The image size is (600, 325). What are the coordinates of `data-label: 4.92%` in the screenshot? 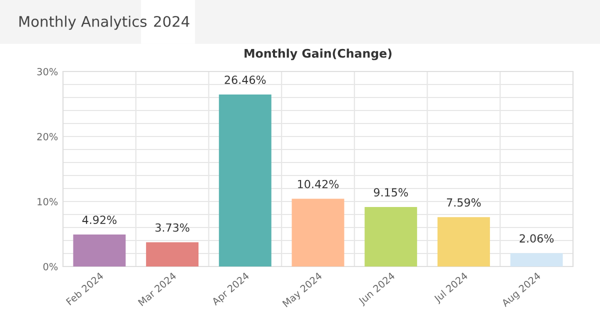 It's located at (99, 220).